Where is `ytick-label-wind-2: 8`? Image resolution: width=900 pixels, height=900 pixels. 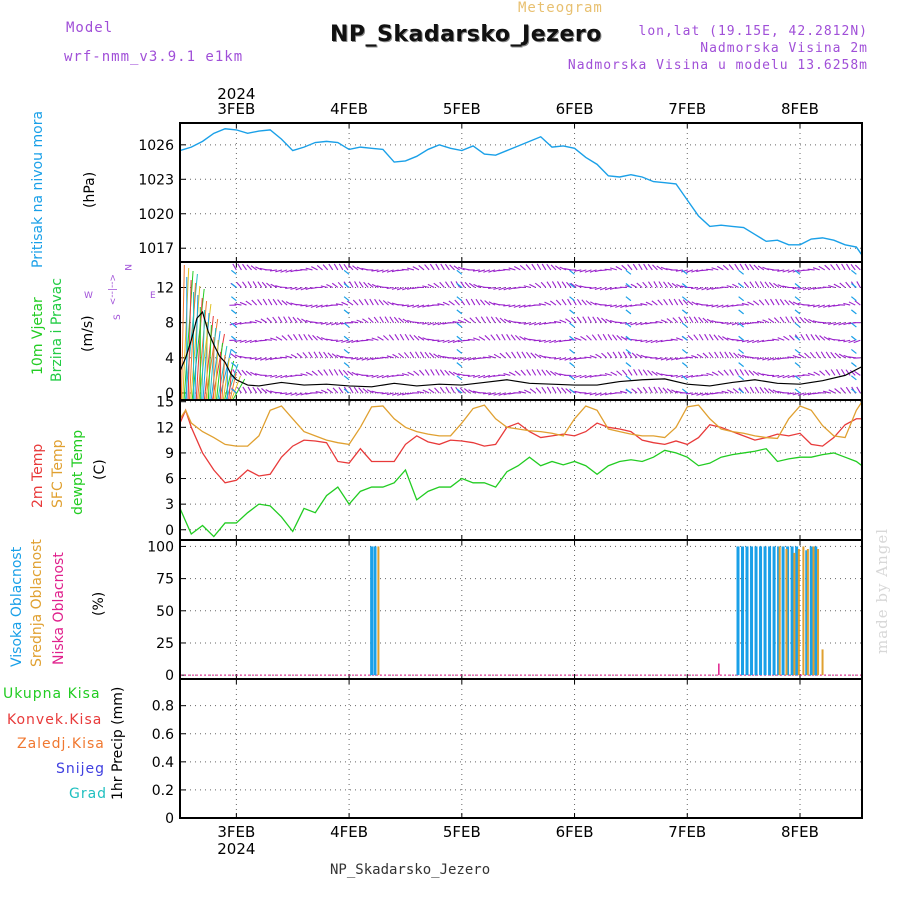 ytick-label-wind-2: 8 is located at coordinates (169, 324).